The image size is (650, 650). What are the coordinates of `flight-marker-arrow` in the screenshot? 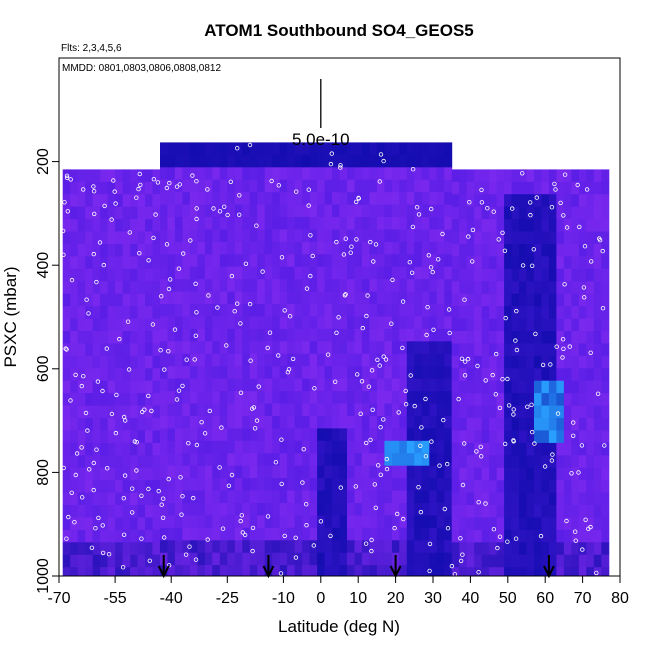 It's located at (268, 572).